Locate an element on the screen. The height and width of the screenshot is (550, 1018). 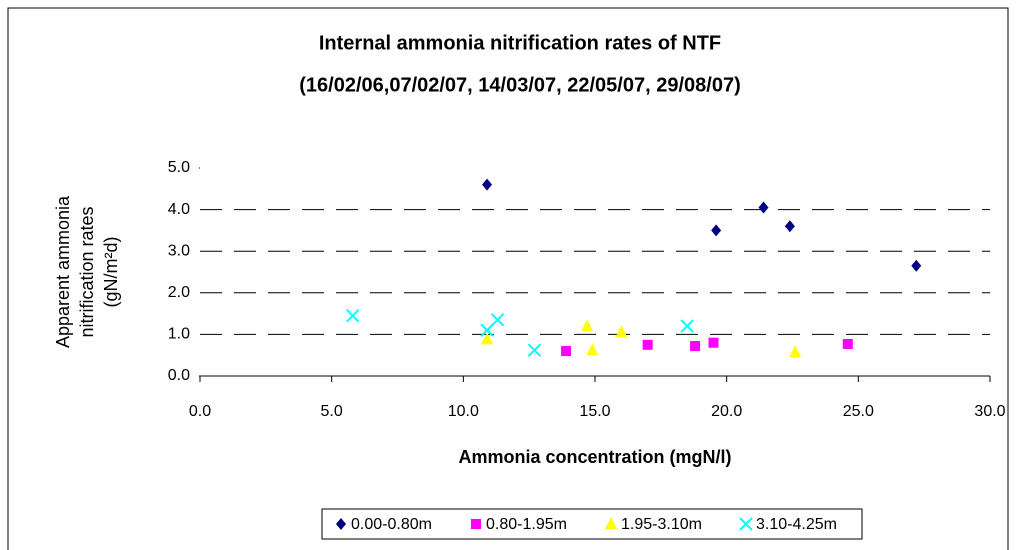
x-tick-label: 5.0 is located at coordinates (332, 411).